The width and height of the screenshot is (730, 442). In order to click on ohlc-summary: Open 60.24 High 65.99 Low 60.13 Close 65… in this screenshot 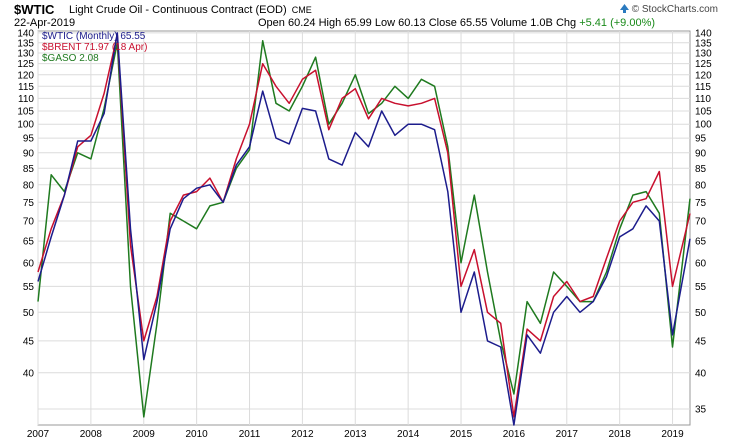, I will do `click(456, 23)`.